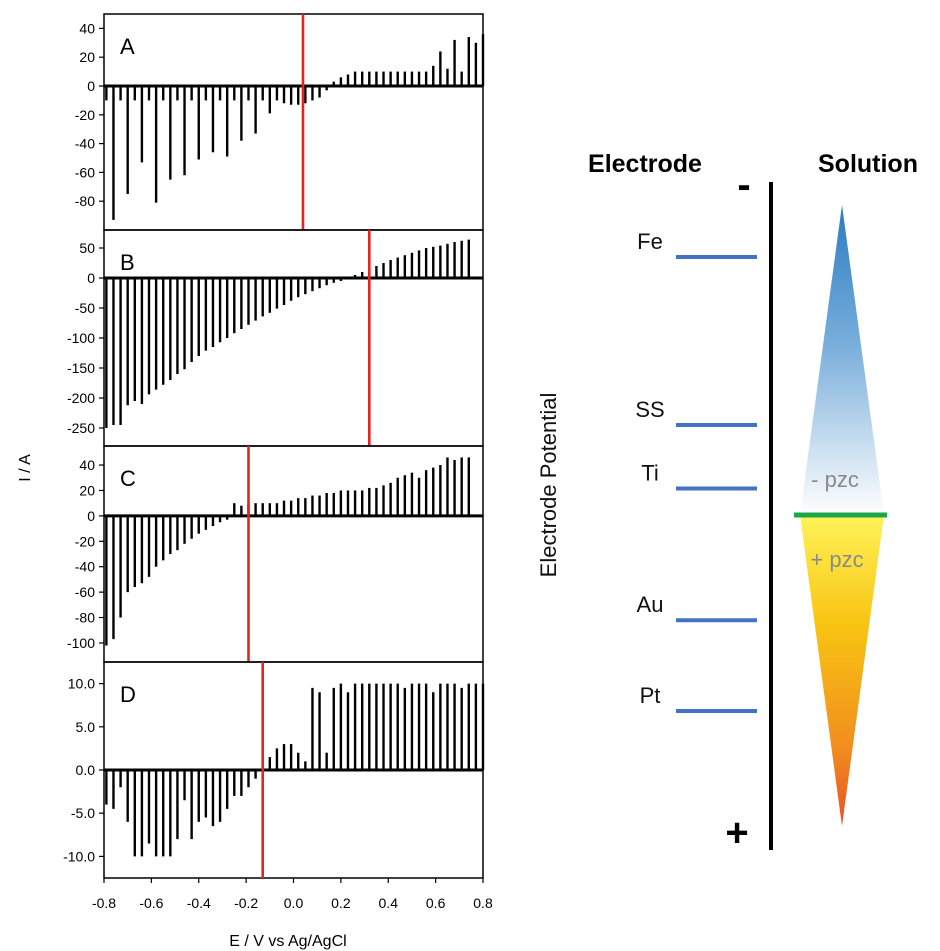 This screenshot has height=951, width=940. What do you see at coordinates (341, 903) in the screenshot?
I see `x-tick-label: 0.2` at bounding box center [341, 903].